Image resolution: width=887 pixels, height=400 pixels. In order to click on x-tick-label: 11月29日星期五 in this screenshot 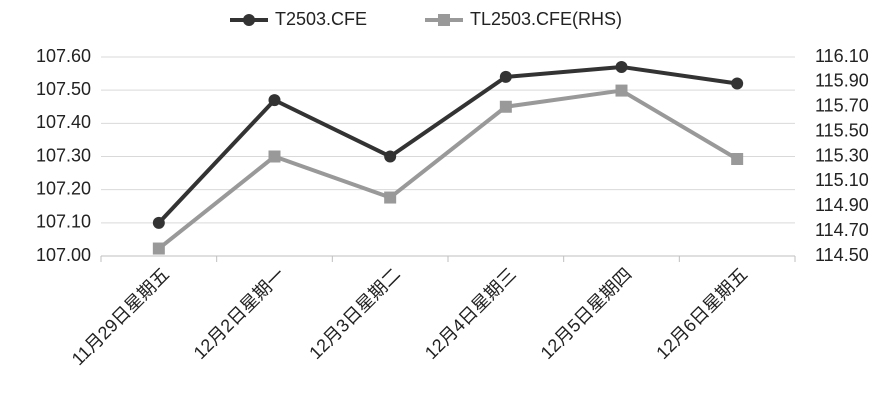, I will do `click(120, 316)`.